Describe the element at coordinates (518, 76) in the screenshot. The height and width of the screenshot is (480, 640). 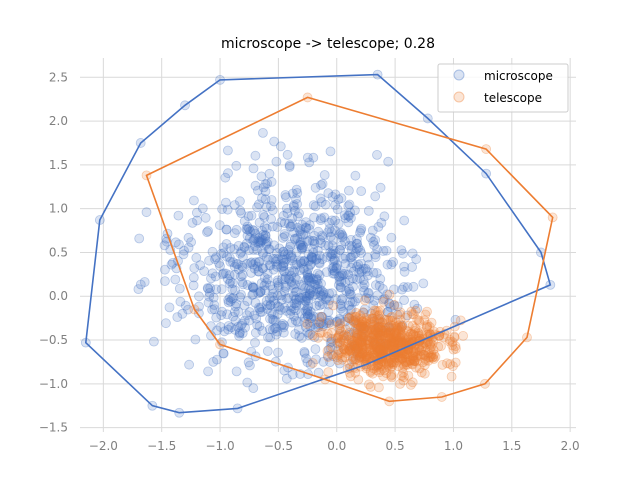
I see `legend-label-microscope: microscope` at that location.